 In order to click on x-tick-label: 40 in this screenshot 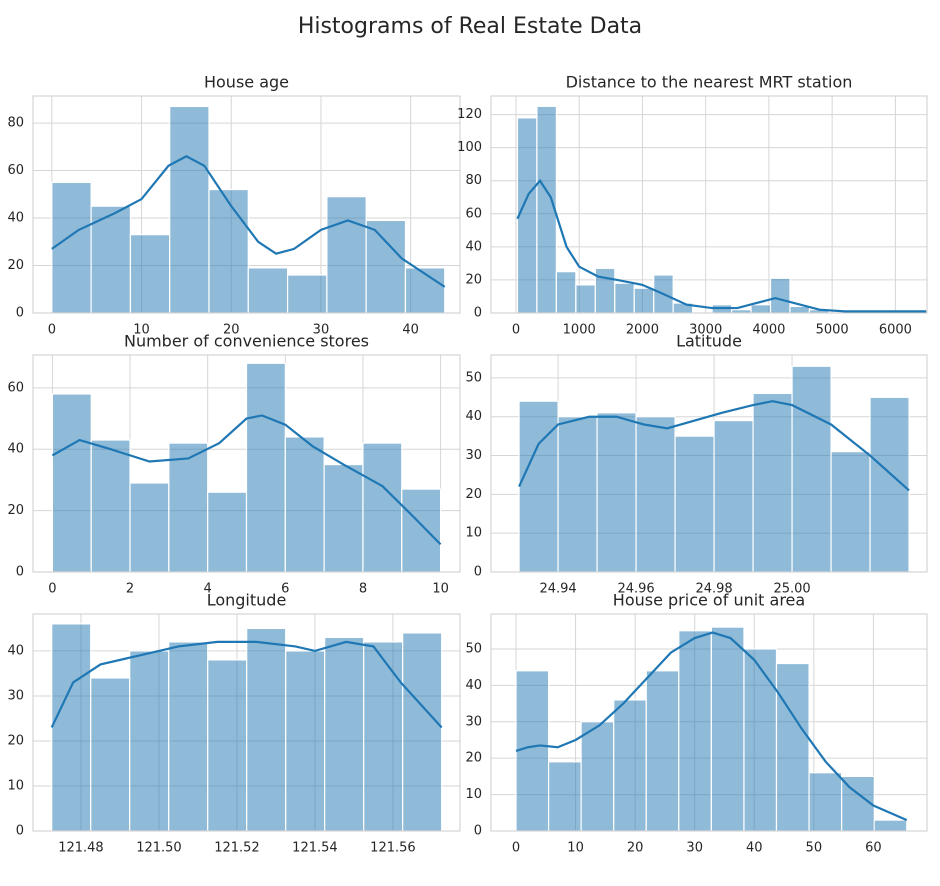, I will do `click(410, 330)`.